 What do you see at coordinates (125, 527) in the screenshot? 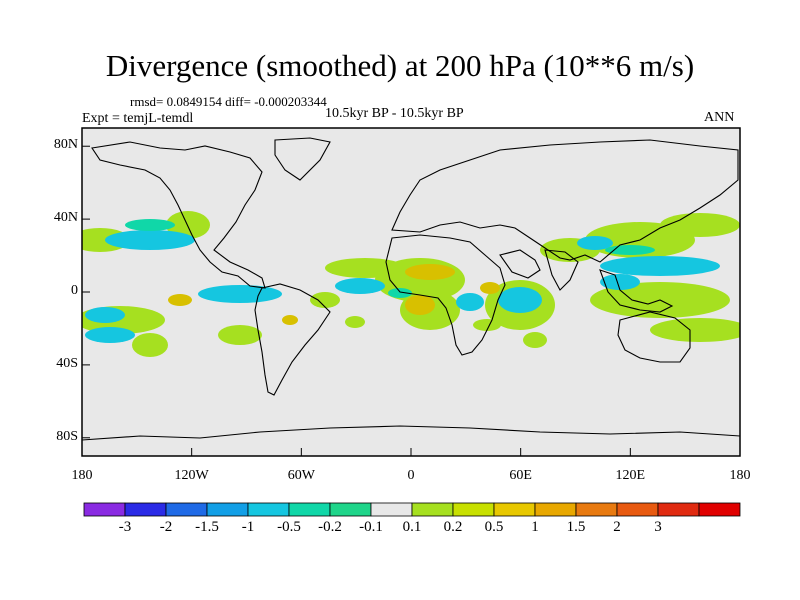
I see `colorbar-label: -3` at bounding box center [125, 527].